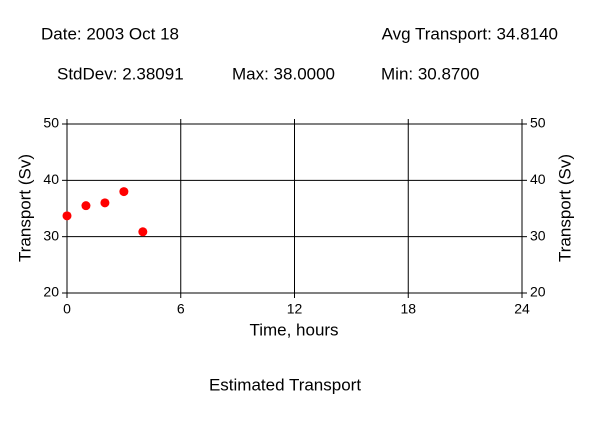 This screenshot has height=422, width=596. What do you see at coordinates (181, 309) in the screenshot?
I see `x-tick-label: 6` at bounding box center [181, 309].